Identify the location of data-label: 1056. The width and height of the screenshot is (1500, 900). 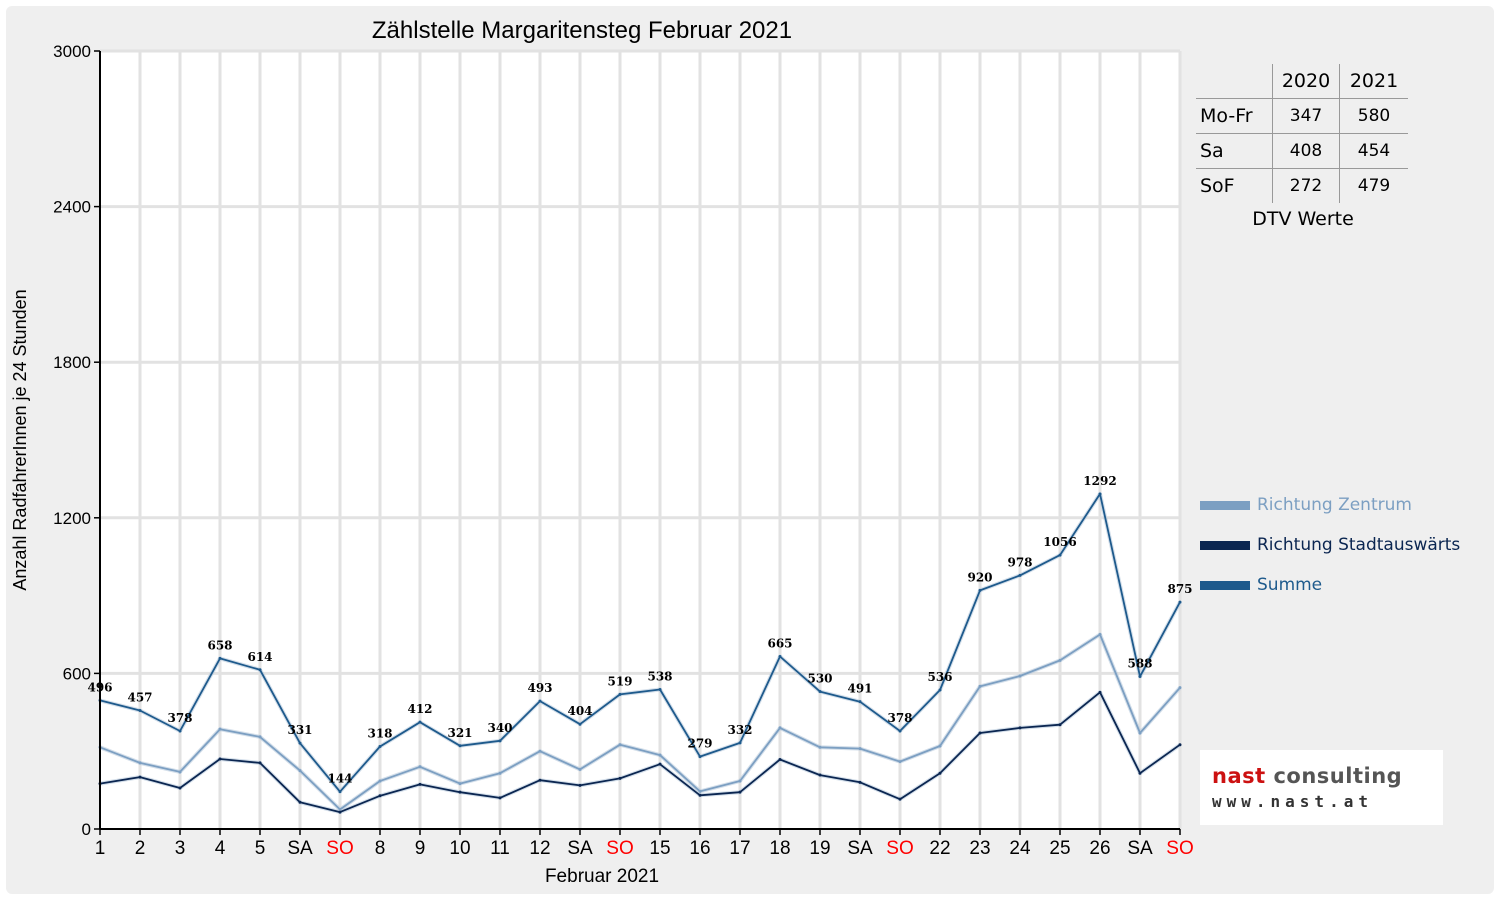
(1059, 542).